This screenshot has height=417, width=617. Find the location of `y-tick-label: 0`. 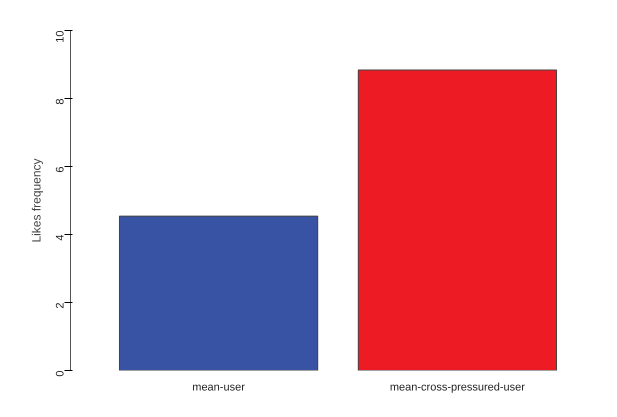

y-tick-label: 0 is located at coordinates (60, 373).